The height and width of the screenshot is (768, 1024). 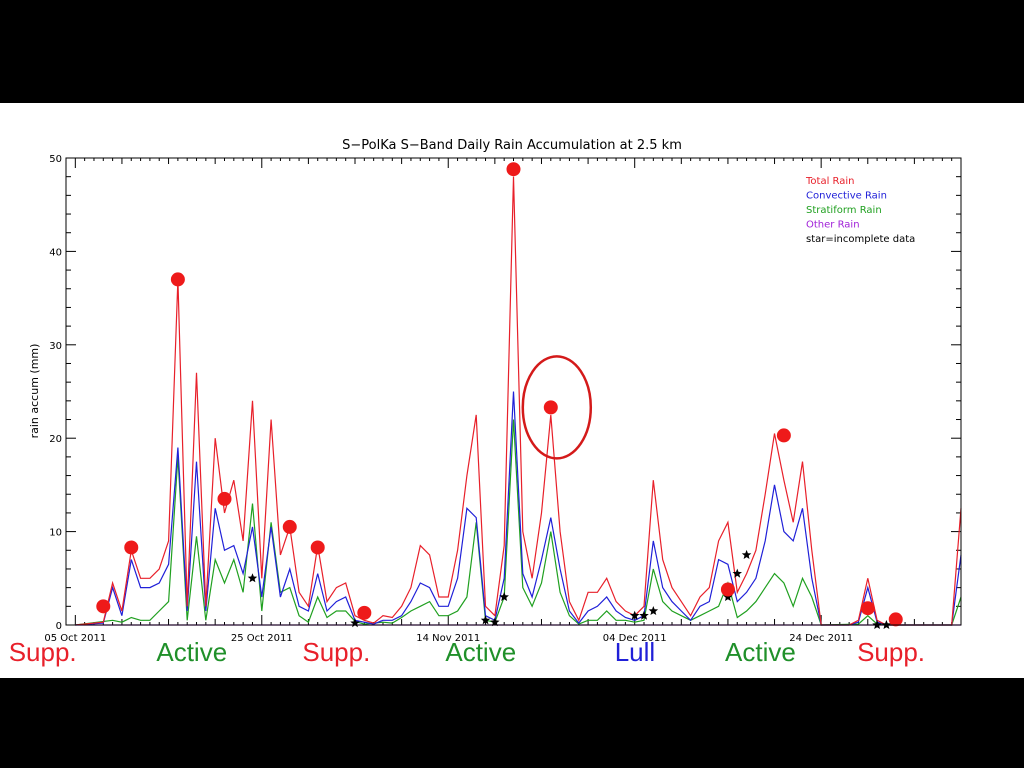 What do you see at coordinates (55, 533) in the screenshot?
I see `y-tick-label: 10` at bounding box center [55, 533].